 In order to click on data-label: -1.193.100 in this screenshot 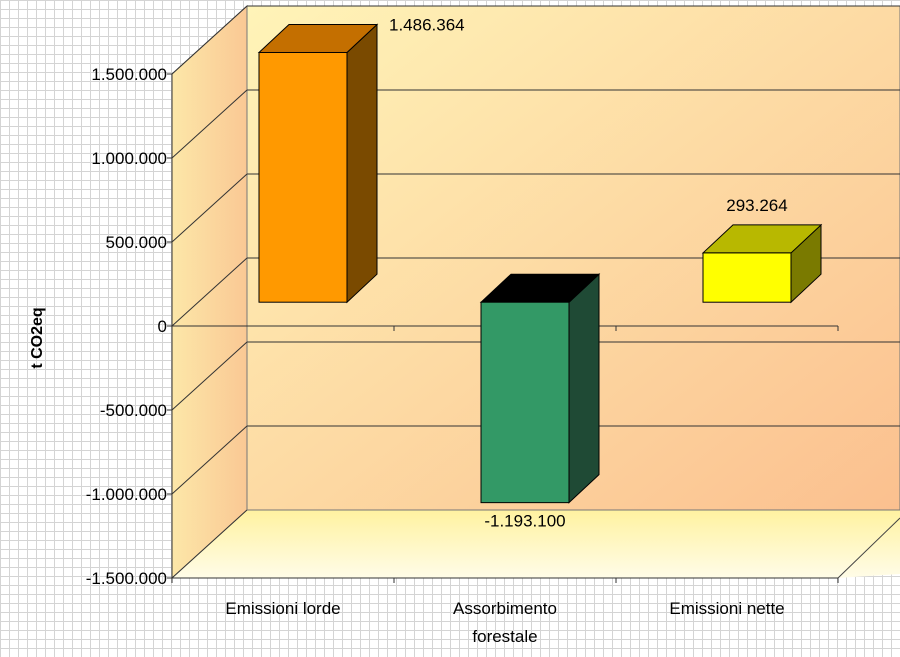, I will do `click(524, 521)`.